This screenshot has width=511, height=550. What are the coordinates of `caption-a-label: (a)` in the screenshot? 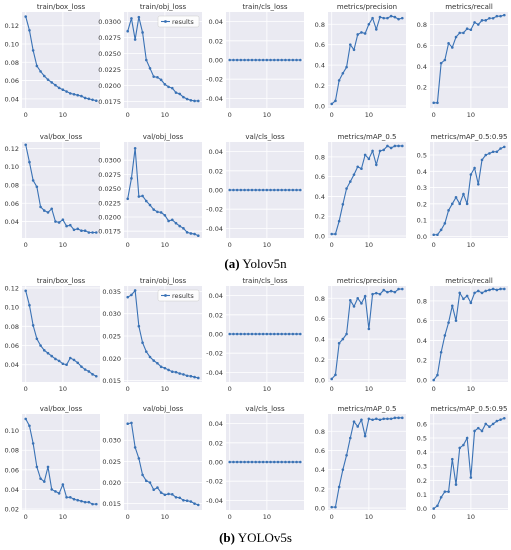 It's located at (232, 263).